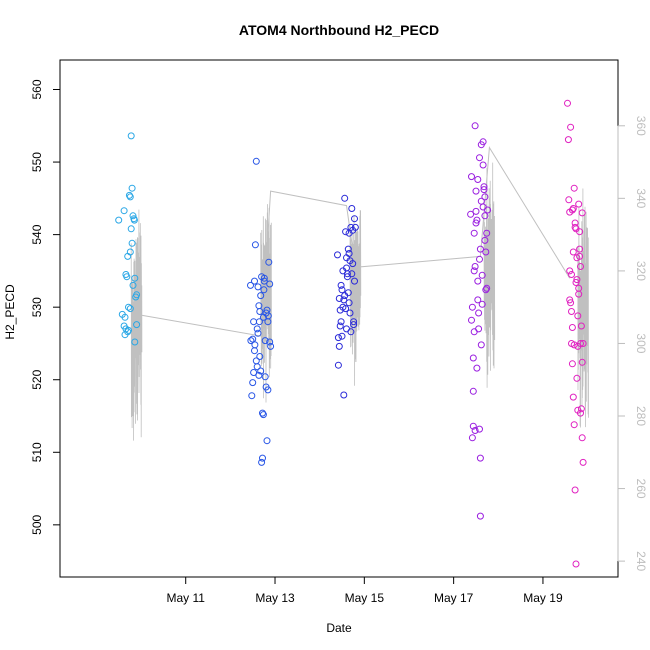 The image size is (650, 650). Describe the element at coordinates (37, 525) in the screenshot. I see `y-tick-label: 500` at that location.